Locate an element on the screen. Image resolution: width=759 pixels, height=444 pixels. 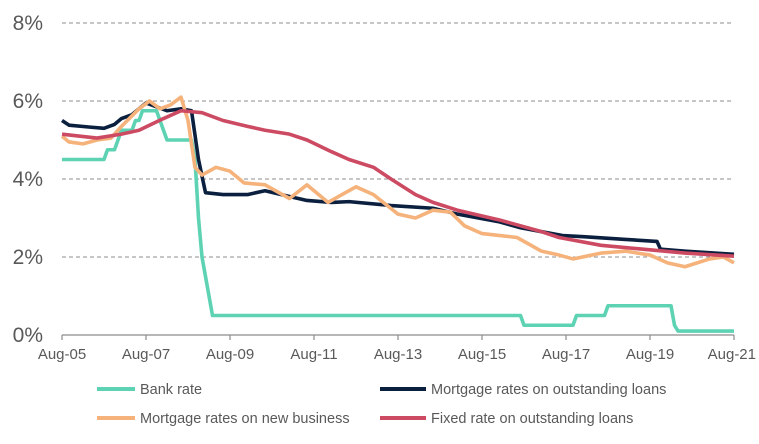
y-tick-label: 2% is located at coordinates (28, 257).